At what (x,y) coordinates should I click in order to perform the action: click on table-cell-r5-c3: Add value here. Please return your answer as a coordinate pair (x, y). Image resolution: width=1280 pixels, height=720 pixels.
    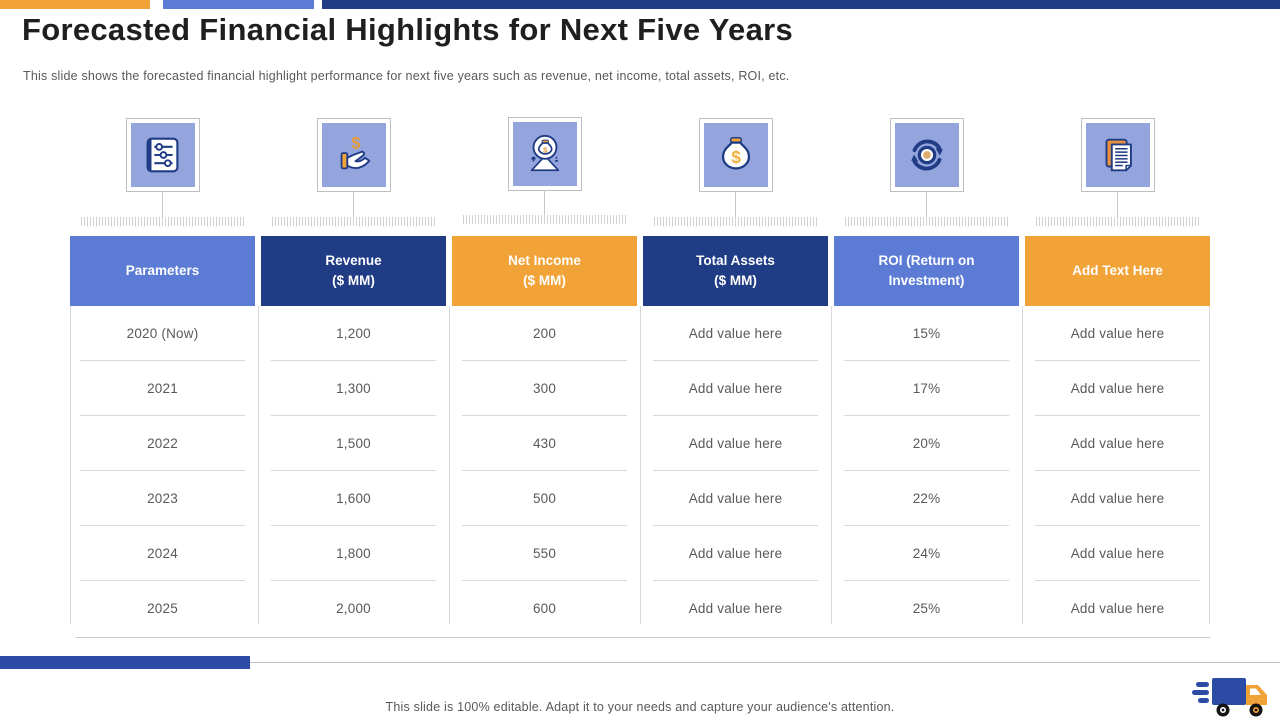
    Looking at the image, I should click on (735, 608).